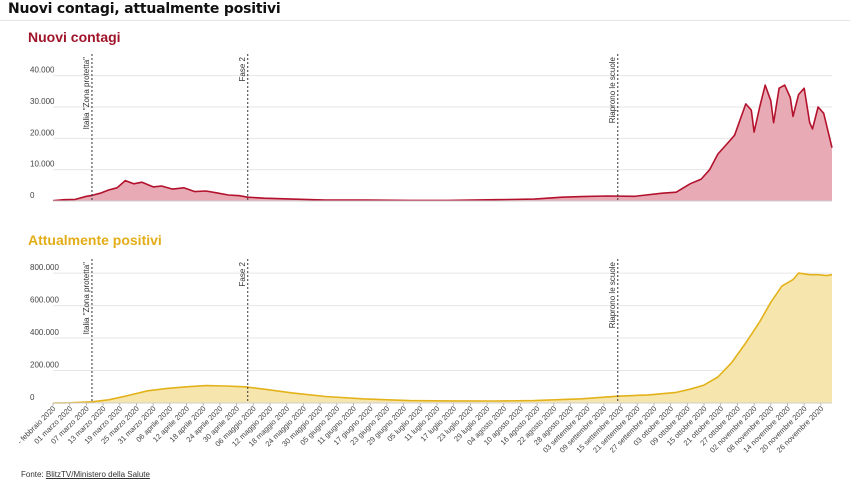  Describe the element at coordinates (144, 9) in the screenshot. I see `page-title: Nuovi contagi, attualmente positivi` at that location.